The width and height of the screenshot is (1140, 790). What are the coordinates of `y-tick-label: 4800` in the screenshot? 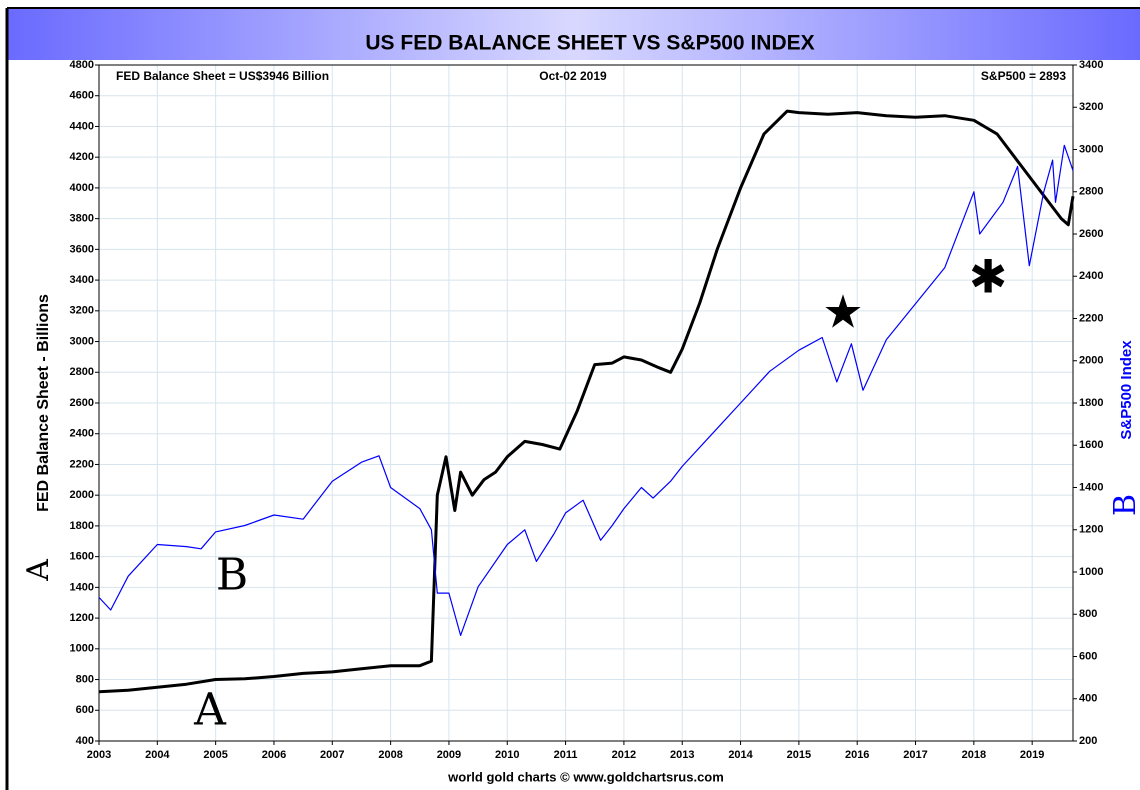 It's located at (82, 65).